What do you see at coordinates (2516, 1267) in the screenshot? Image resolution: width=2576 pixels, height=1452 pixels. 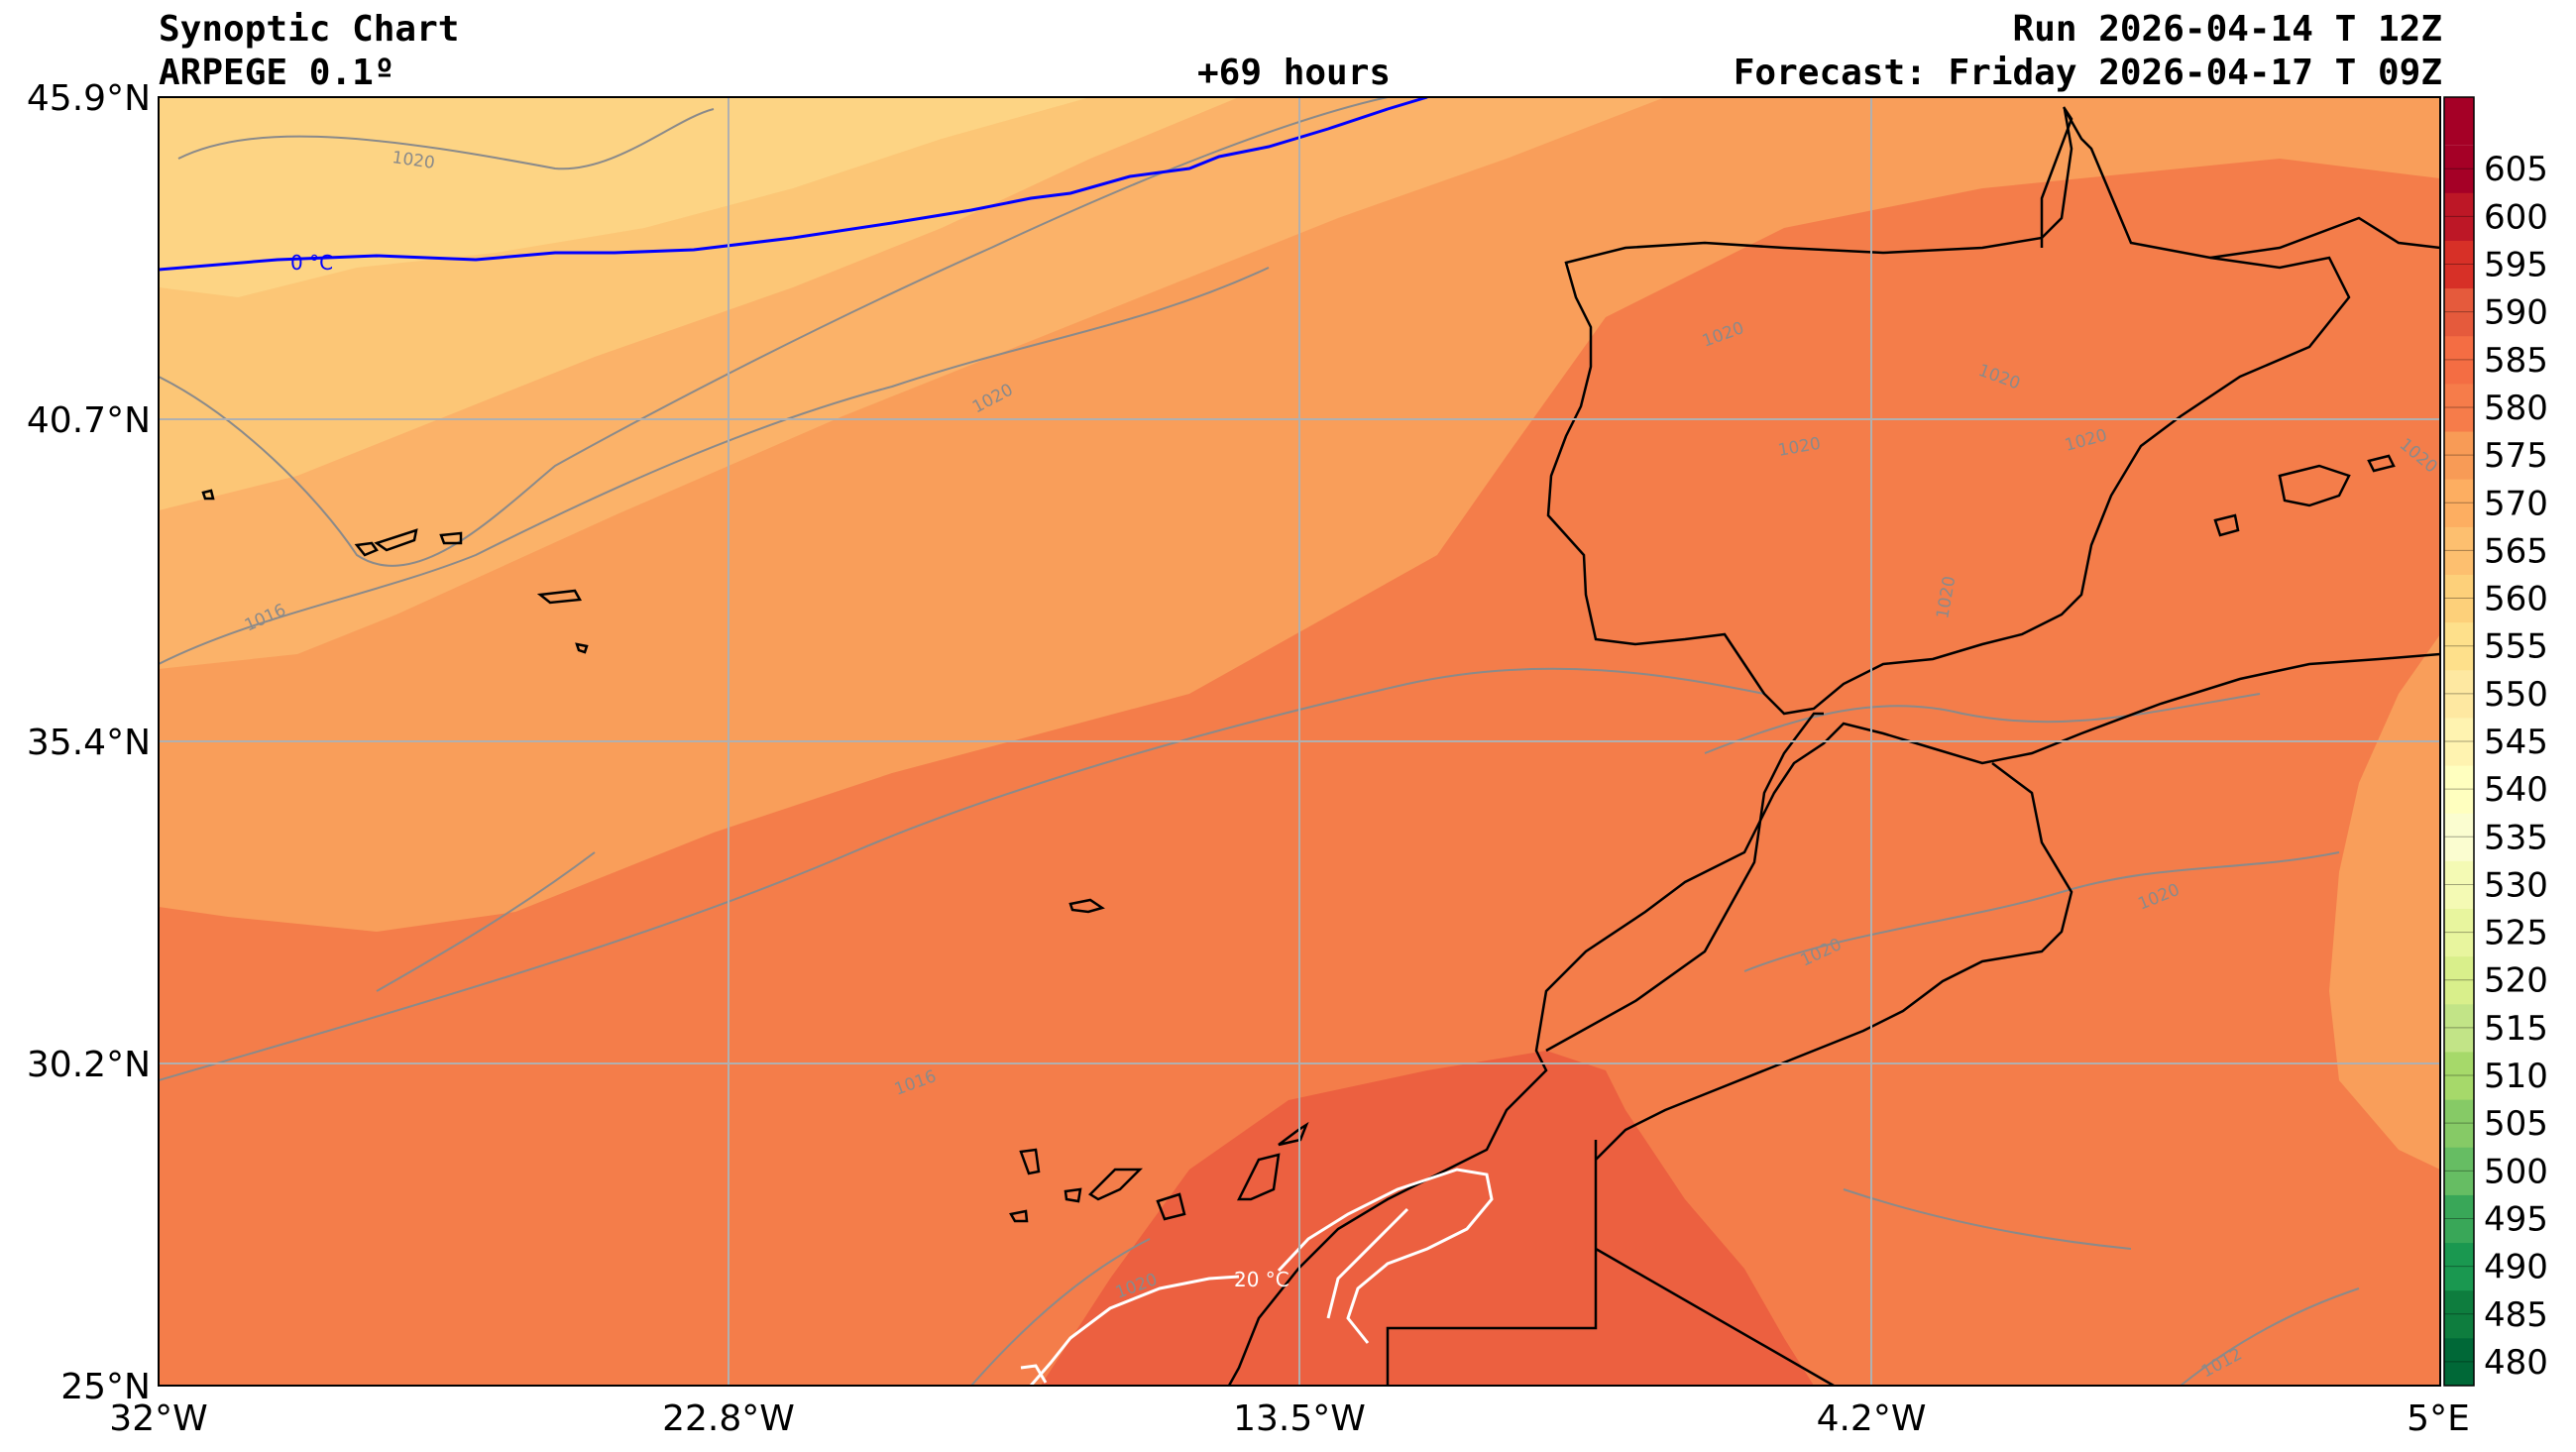 I see `colorbar-label: 490` at bounding box center [2516, 1267].